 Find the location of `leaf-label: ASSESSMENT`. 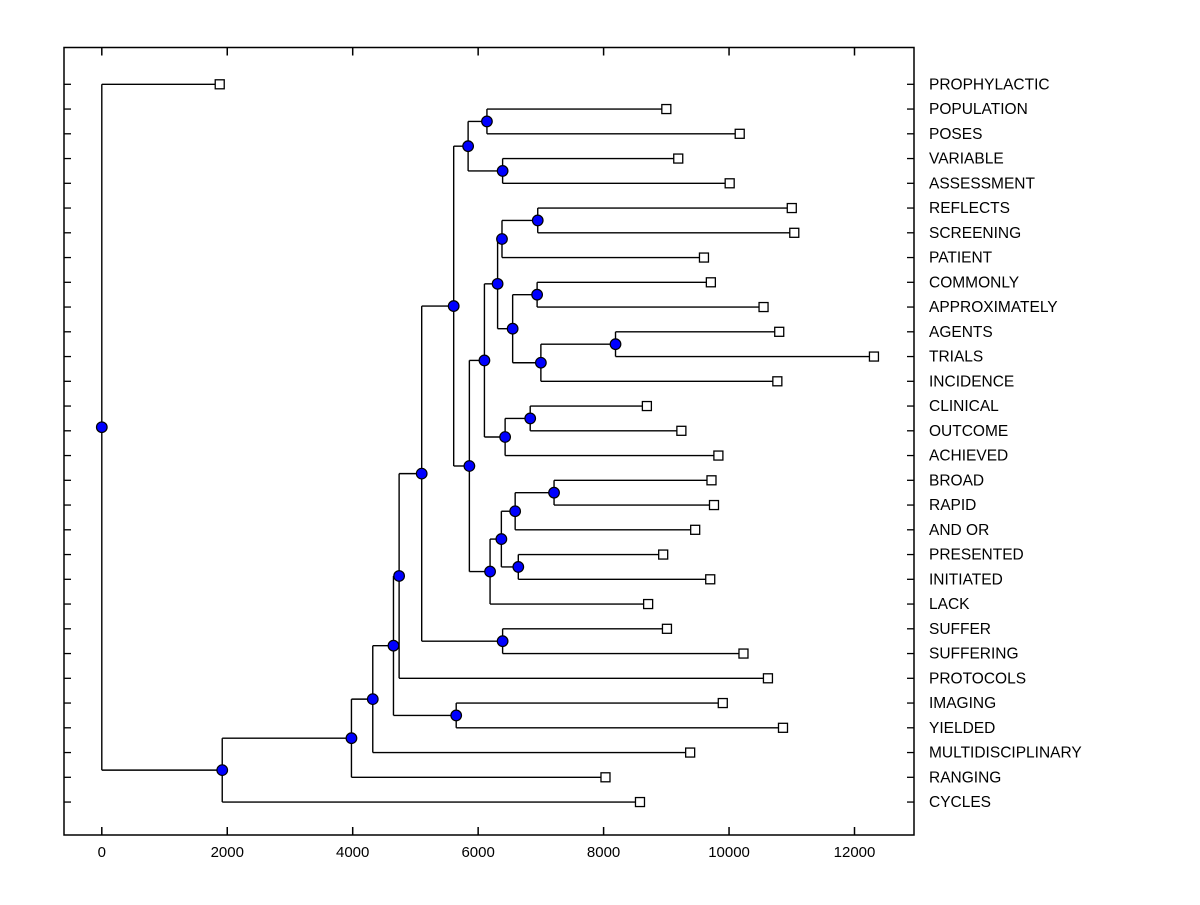

leaf-label: ASSESSMENT is located at coordinates (982, 183).